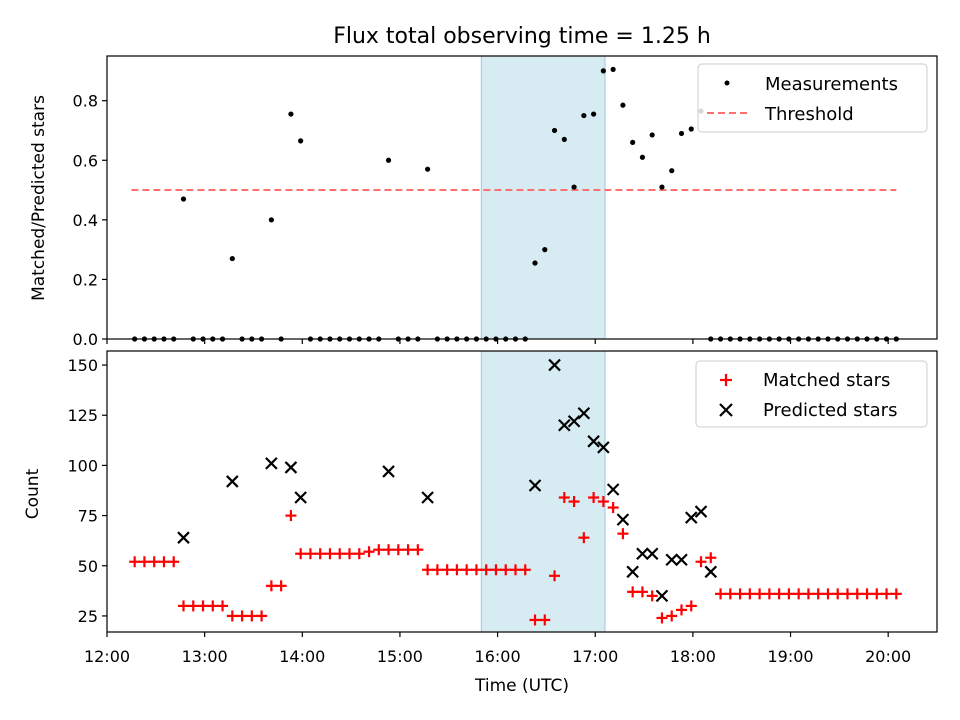  What do you see at coordinates (498, 656) in the screenshot?
I see `x-tick-label: 16:00` at bounding box center [498, 656].